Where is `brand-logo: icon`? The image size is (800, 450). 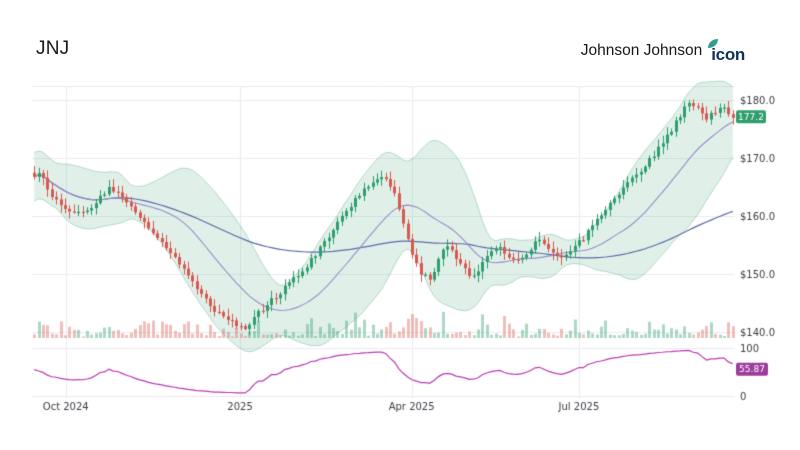
brand-logo: icon is located at coordinates (726, 51).